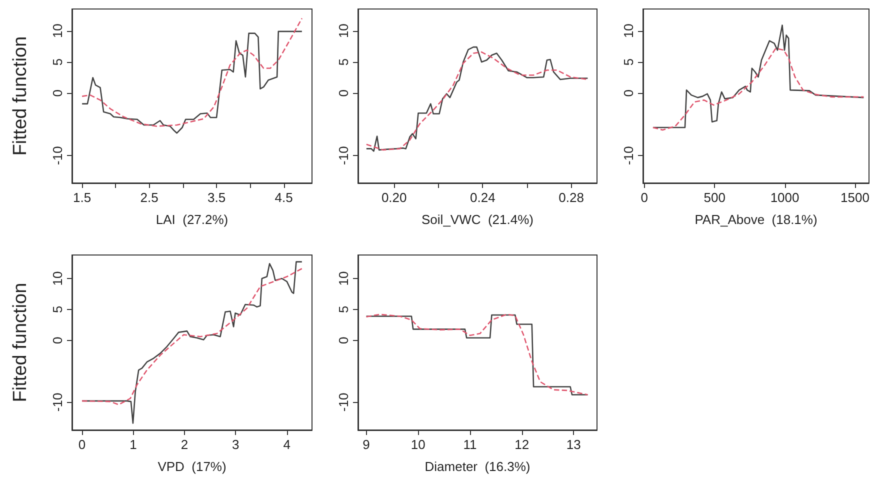 The width and height of the screenshot is (874, 489). Describe the element at coordinates (287, 444) in the screenshot. I see `x-tick-label: 4` at that location.